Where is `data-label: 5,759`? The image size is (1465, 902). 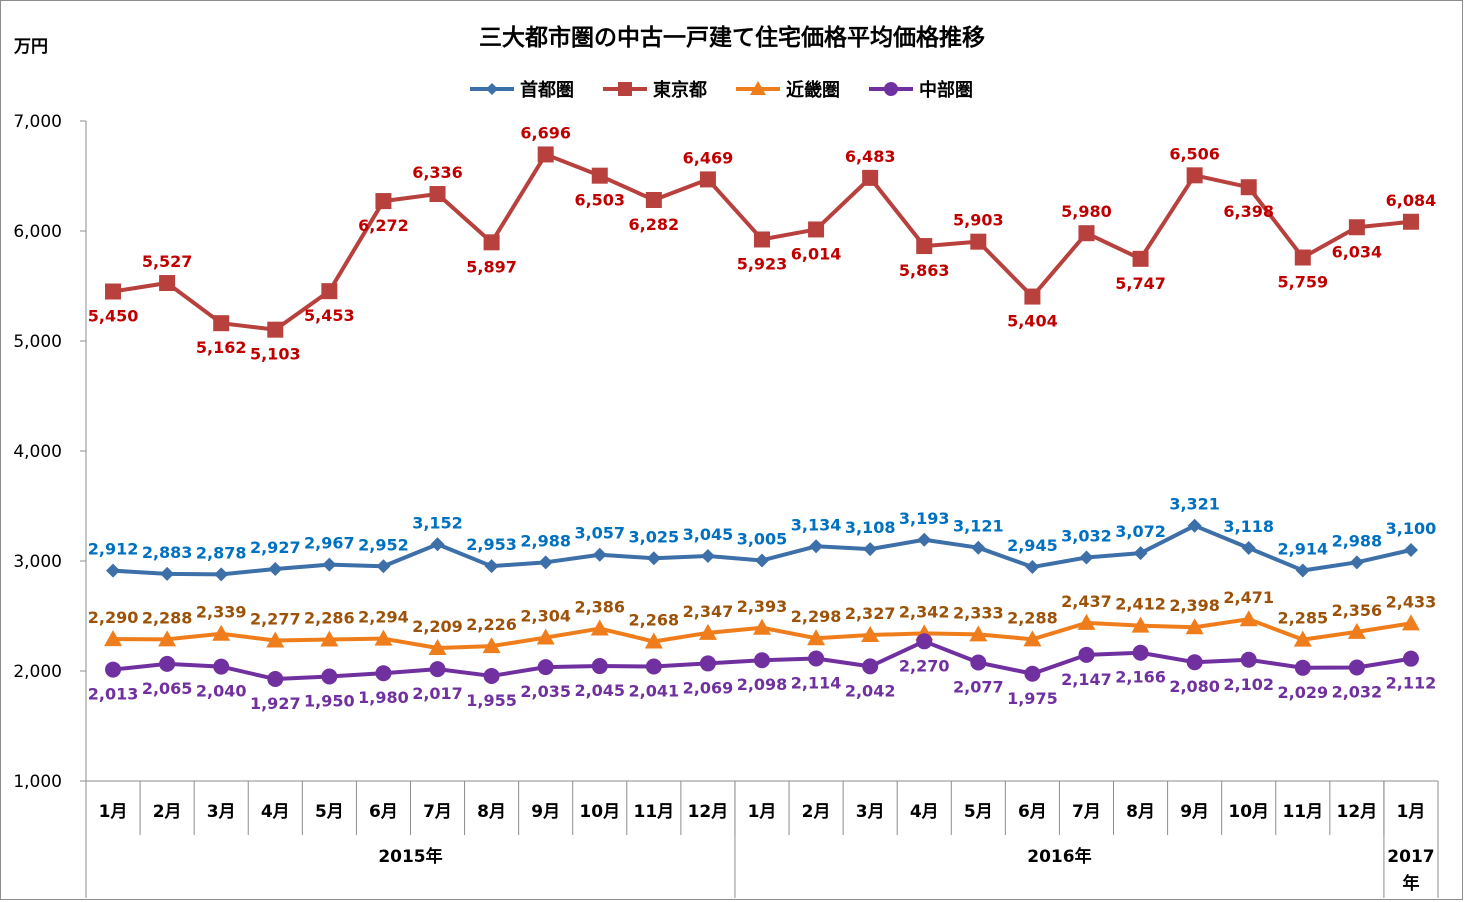
data-label: 5,759 is located at coordinates (1302, 282).